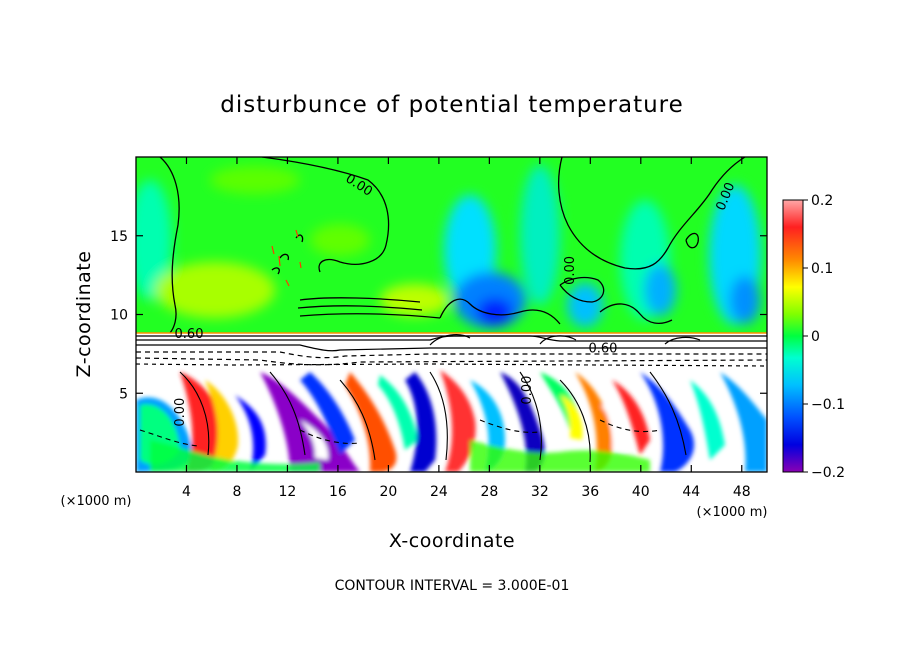 The width and height of the screenshot is (904, 654). I want to click on y-tick-label: 10, so click(119, 316).